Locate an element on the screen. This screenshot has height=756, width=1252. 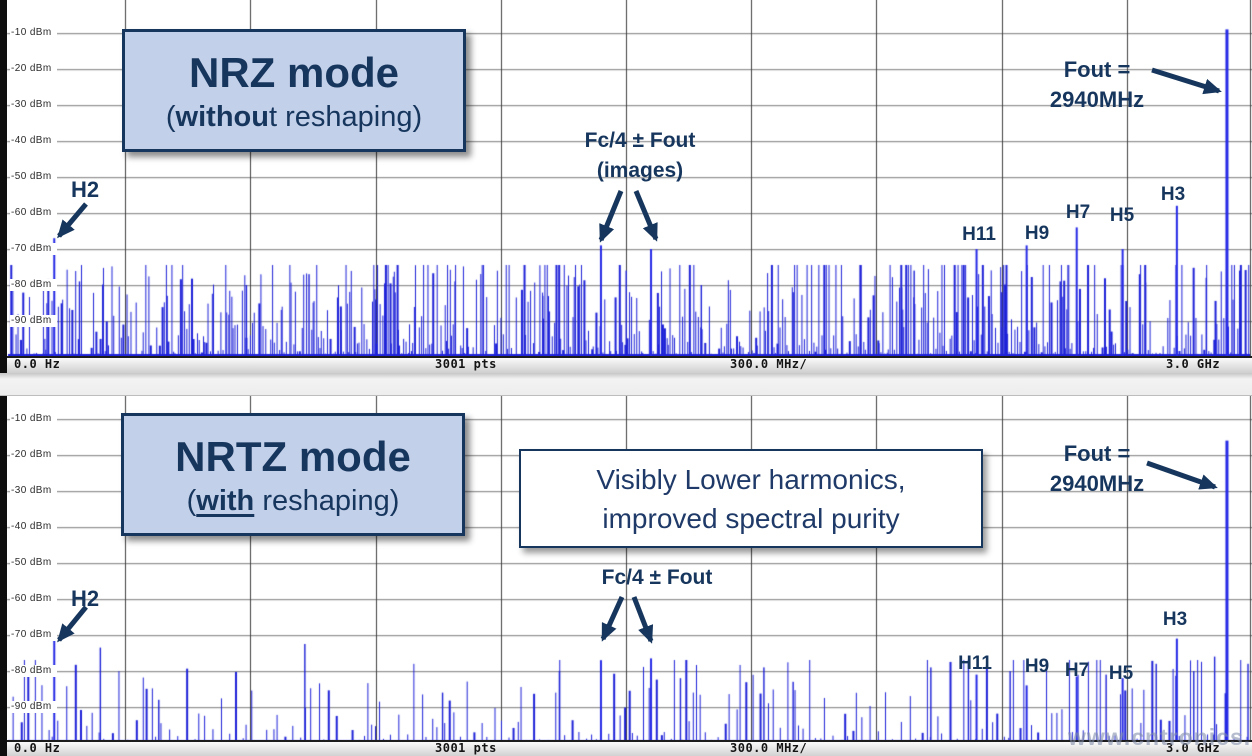
panel-divider is located at coordinates (626, 384).